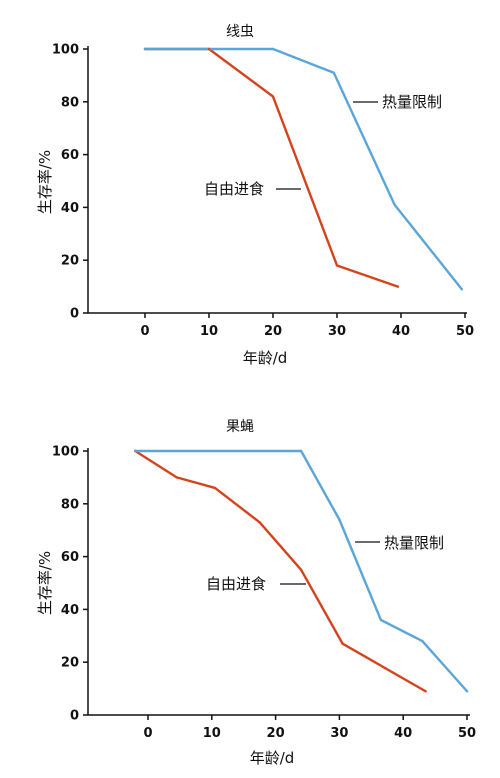 This screenshot has width=500, height=778. What do you see at coordinates (240, 427) in the screenshot?
I see `chart-title: 果蝇` at bounding box center [240, 427].